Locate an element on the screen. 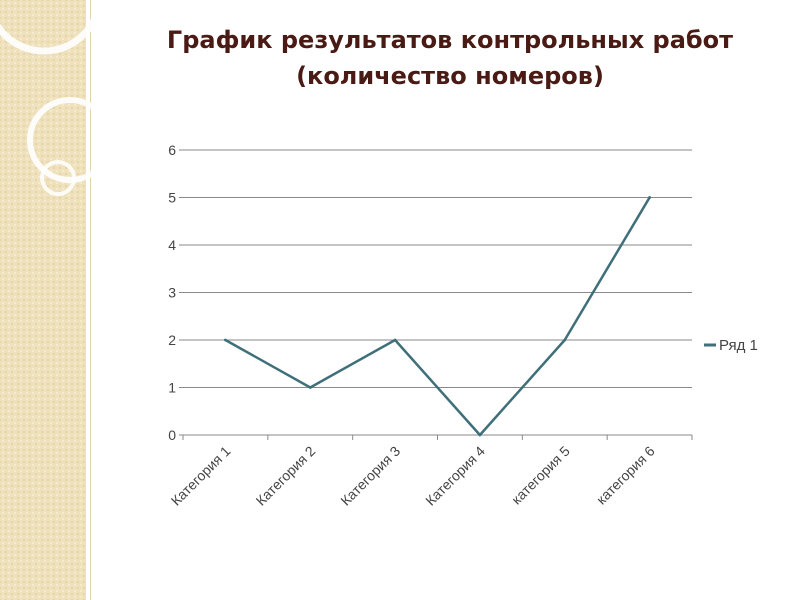 This screenshot has height=600, width=800. side-edge-line is located at coordinates (90, 300).